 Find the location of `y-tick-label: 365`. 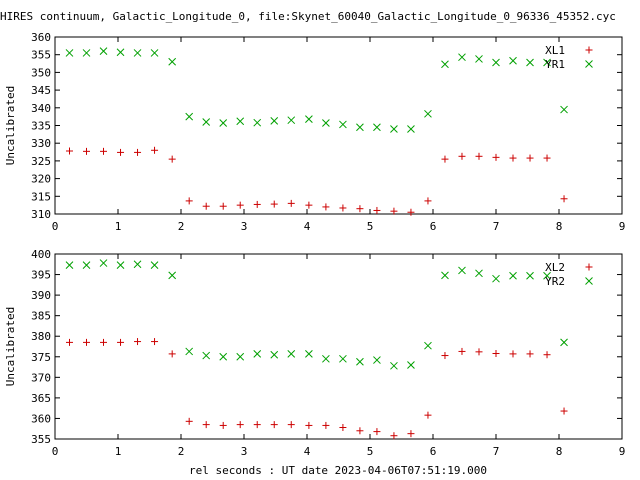

y-tick-label: 365 is located at coordinates (41, 398).